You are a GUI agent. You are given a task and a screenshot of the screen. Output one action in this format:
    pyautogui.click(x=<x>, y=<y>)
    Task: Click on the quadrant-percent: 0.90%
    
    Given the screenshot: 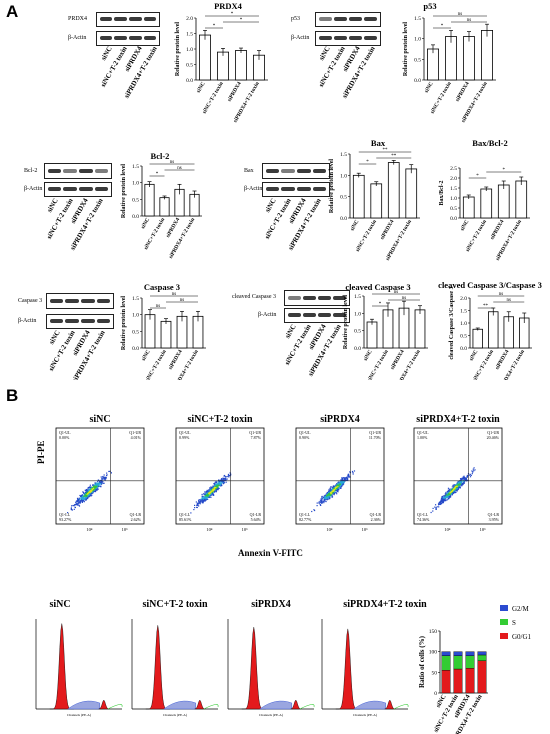 What is the action you would take?
    pyautogui.click(x=304, y=437)
    